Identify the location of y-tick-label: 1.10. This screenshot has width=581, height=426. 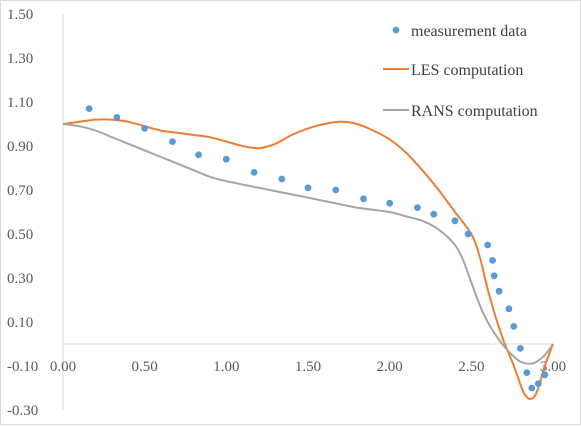
(20, 103).